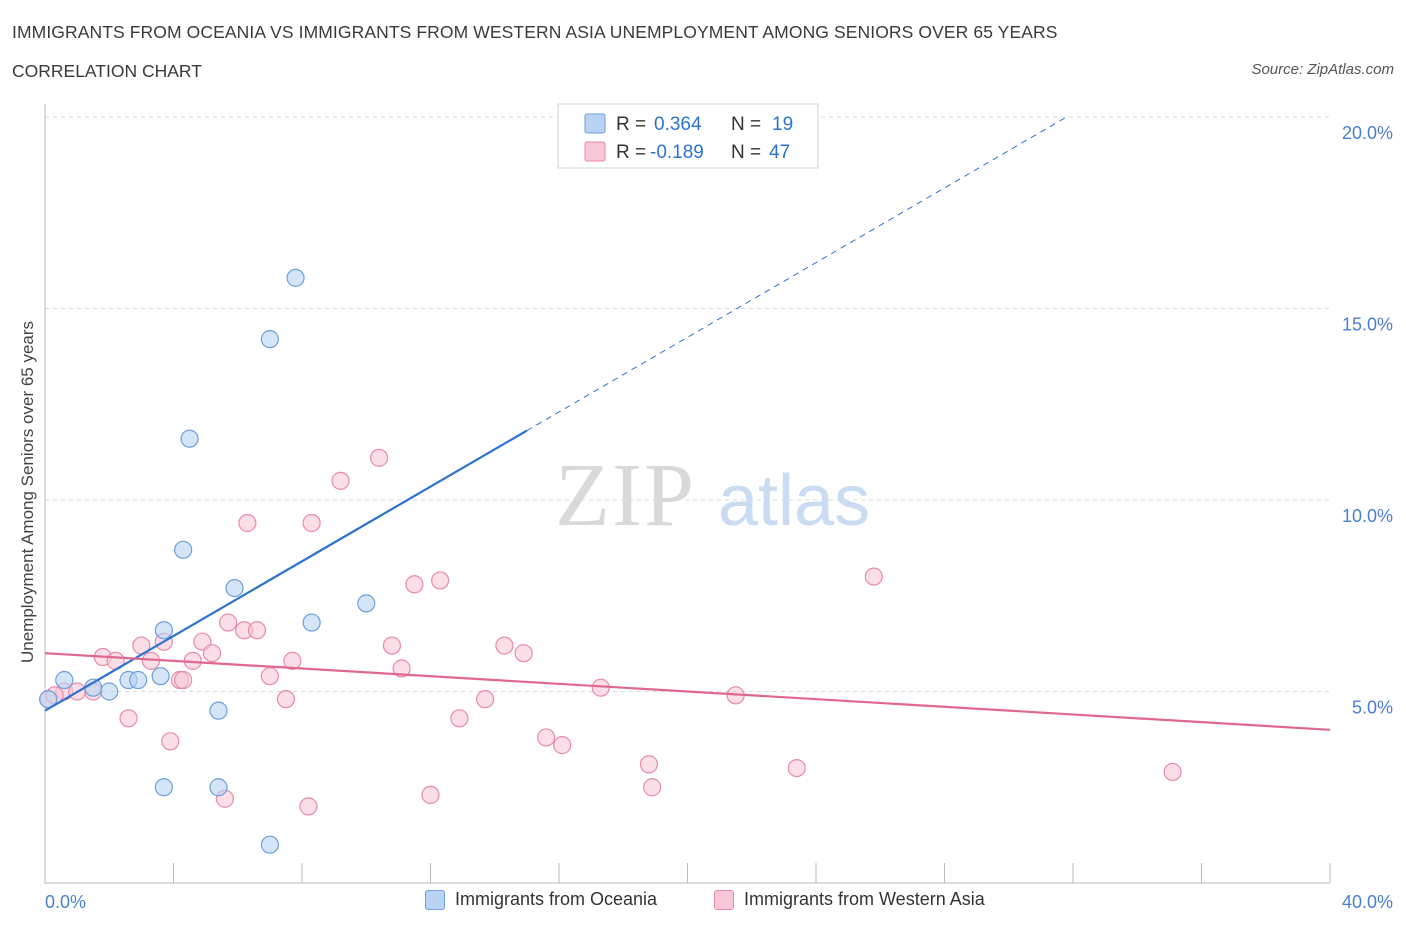 Image resolution: width=1406 pixels, height=930 pixels. Describe the element at coordinates (864, 899) in the screenshot. I see `legend-label-western-asia: Immigrants from Western Asia` at that location.